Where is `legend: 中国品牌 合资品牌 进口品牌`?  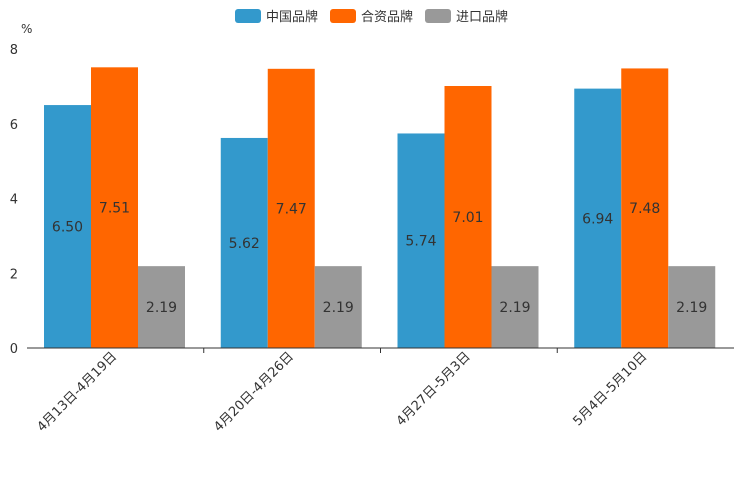 legend: 中国品牌 合资品牌 进口品牌 is located at coordinates (371, 17).